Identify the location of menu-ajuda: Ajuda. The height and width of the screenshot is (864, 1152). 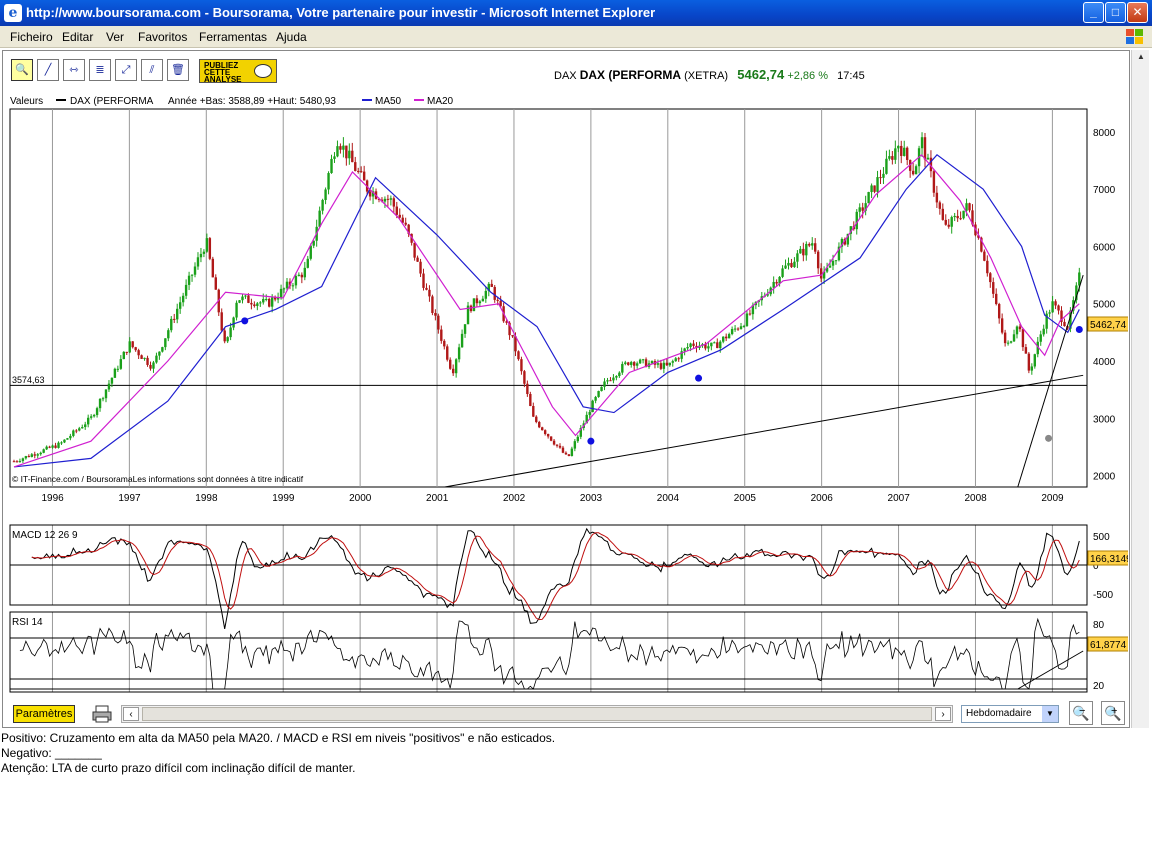
(291, 37).